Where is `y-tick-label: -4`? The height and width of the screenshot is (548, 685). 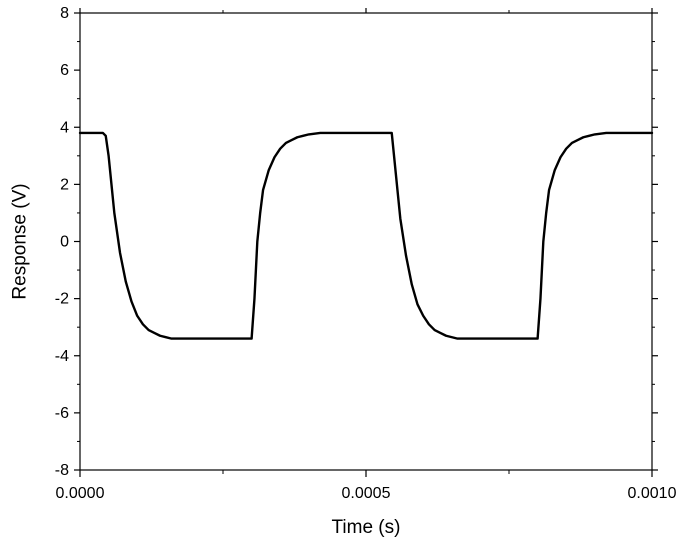
y-tick-label: -4 is located at coordinates (62, 356).